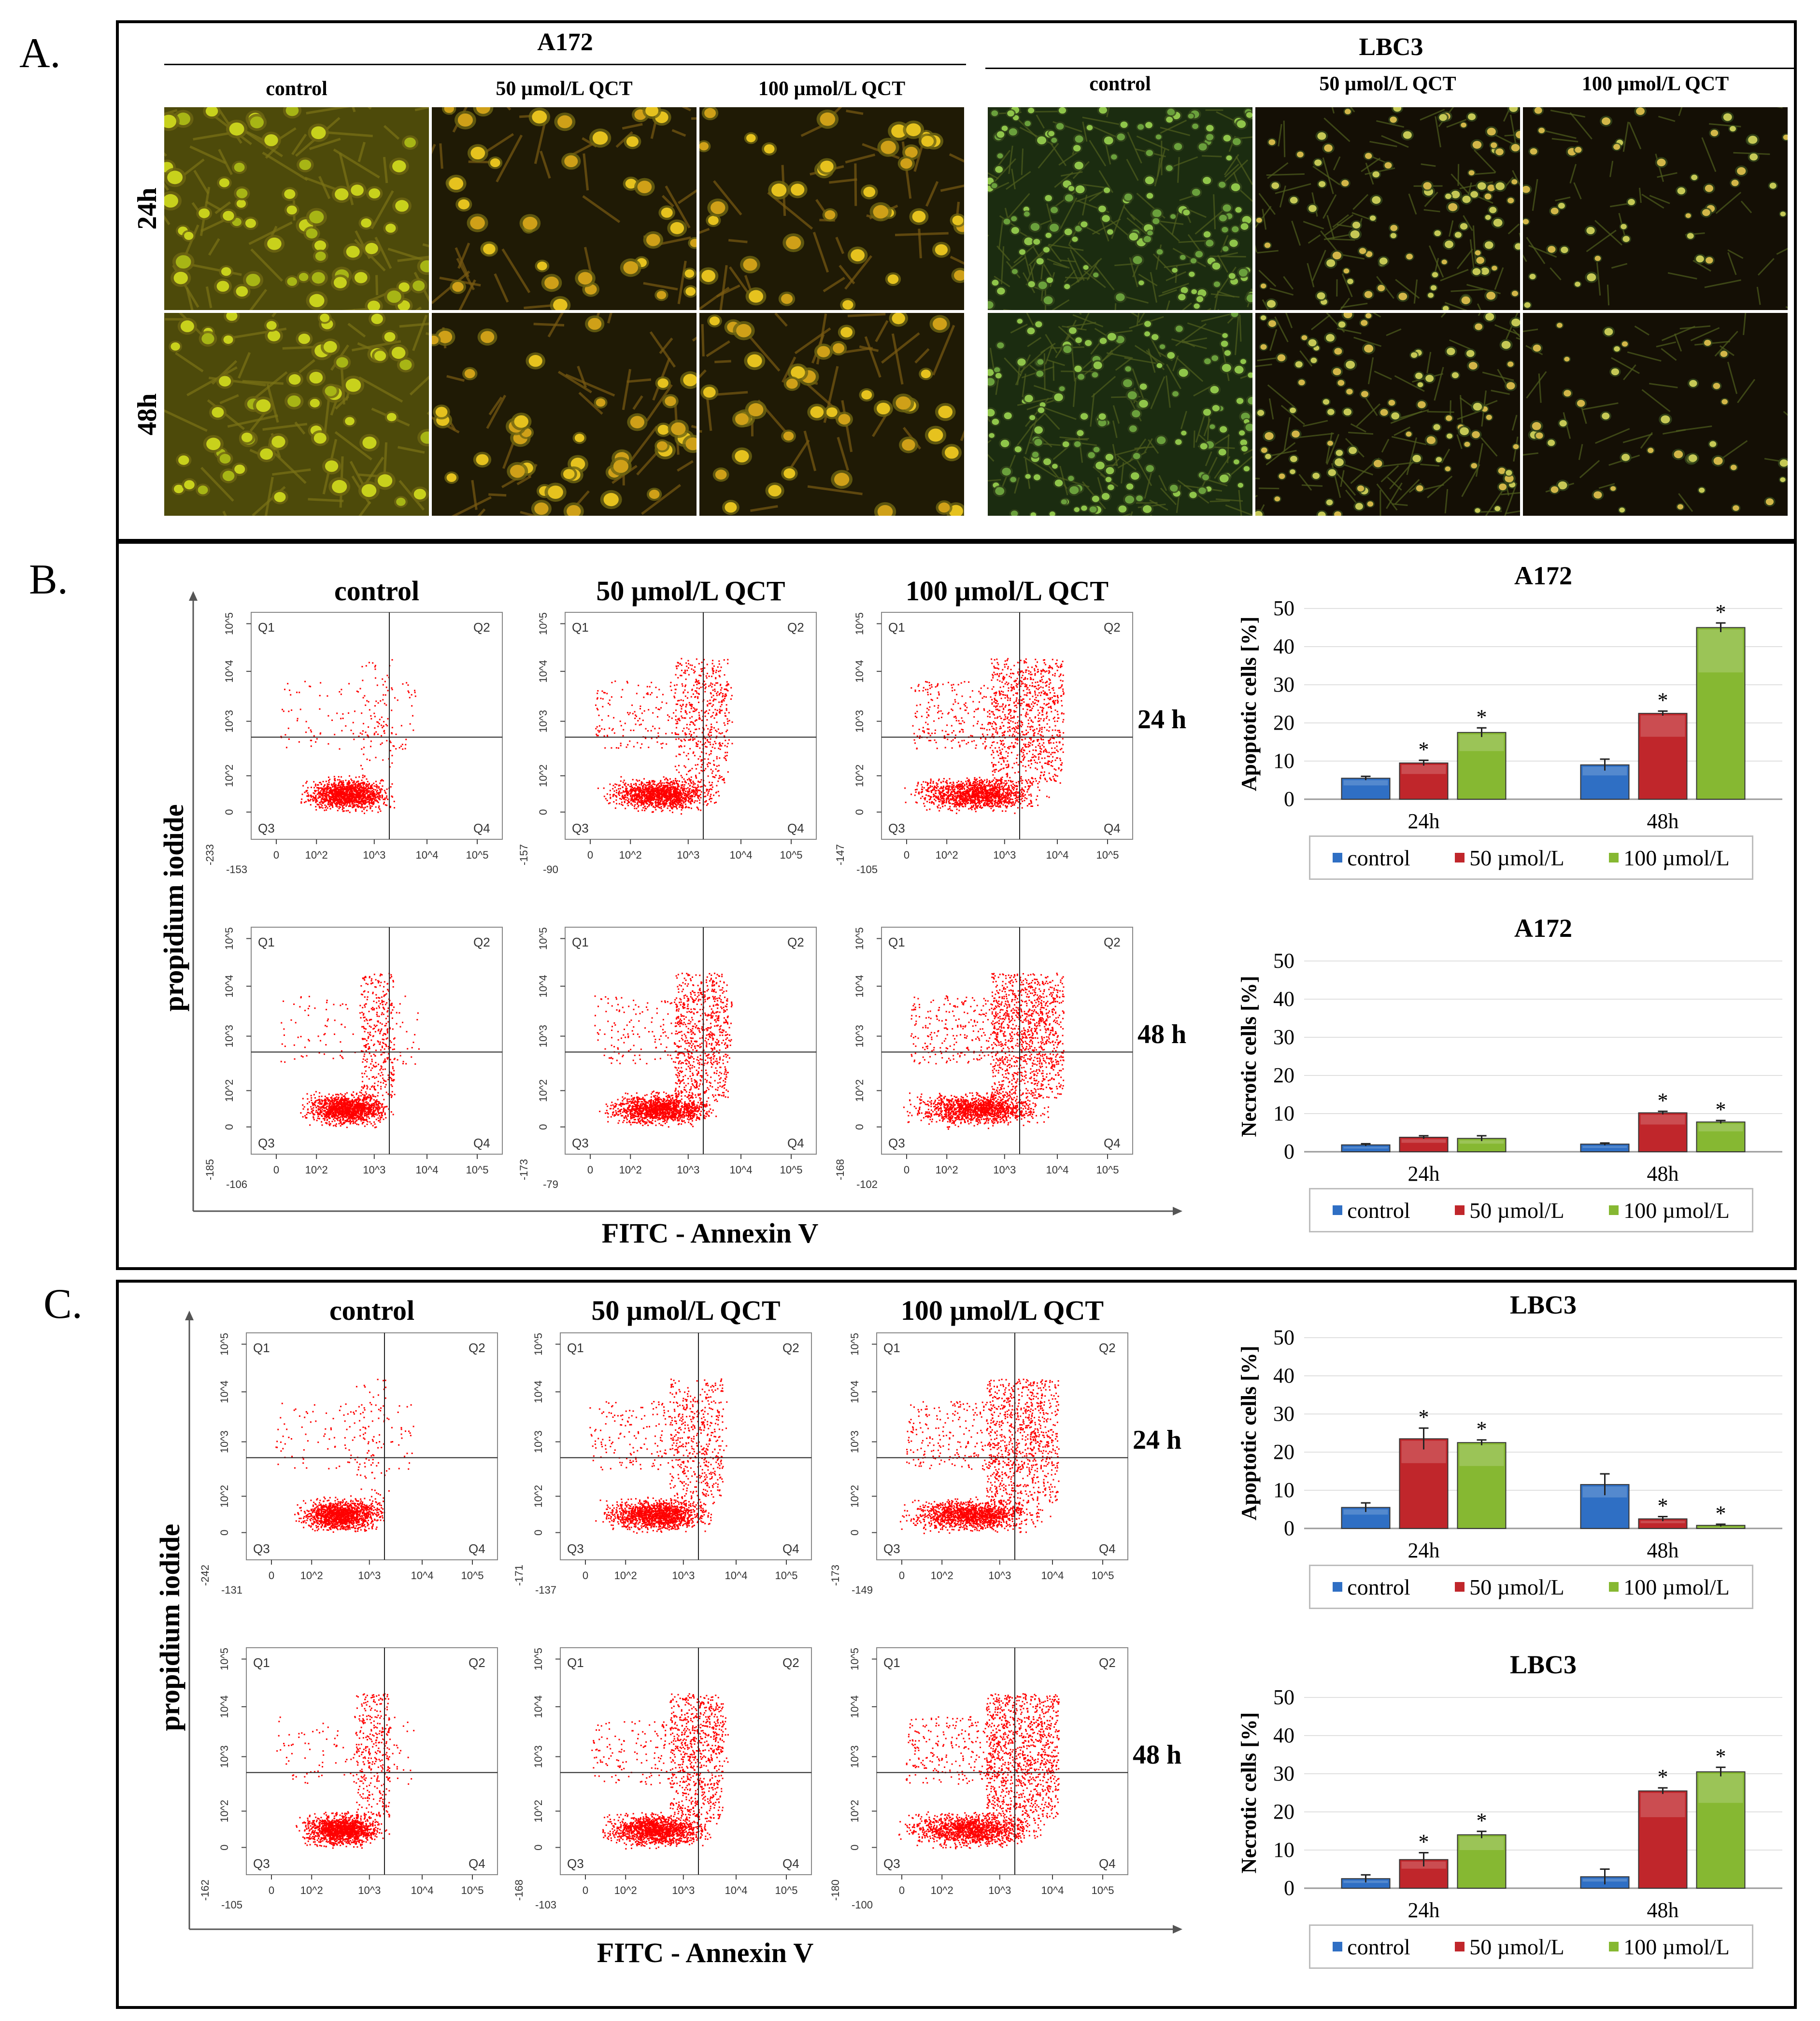 The height and width of the screenshot is (2021, 1820). I want to click on facs-x-min-label: -153, so click(237, 869).